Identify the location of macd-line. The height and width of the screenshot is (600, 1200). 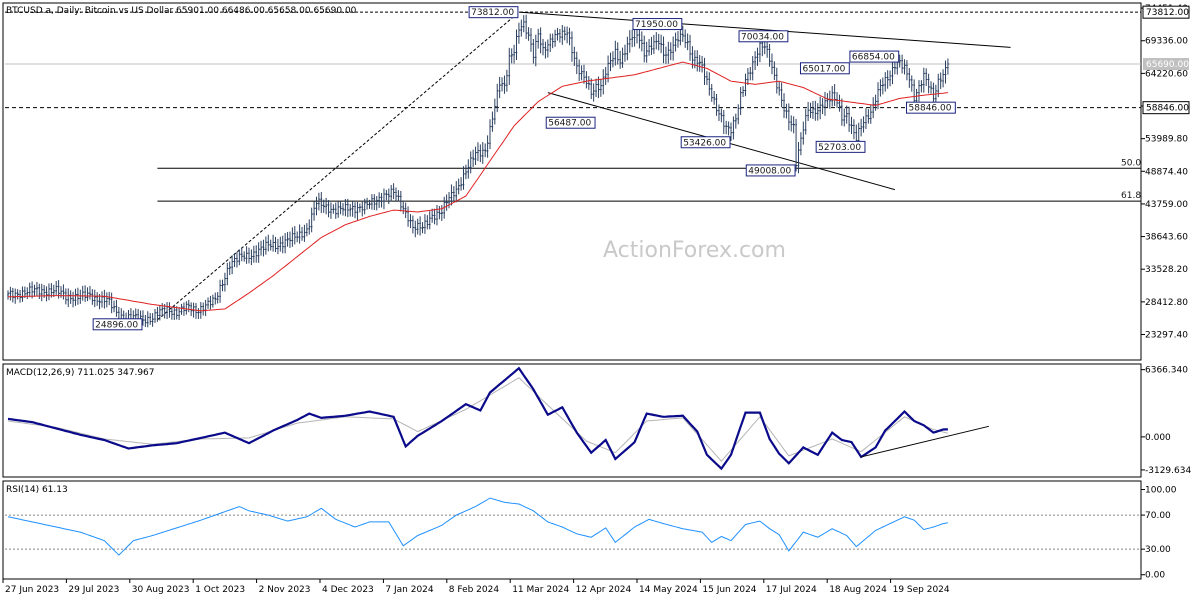
(477, 418).